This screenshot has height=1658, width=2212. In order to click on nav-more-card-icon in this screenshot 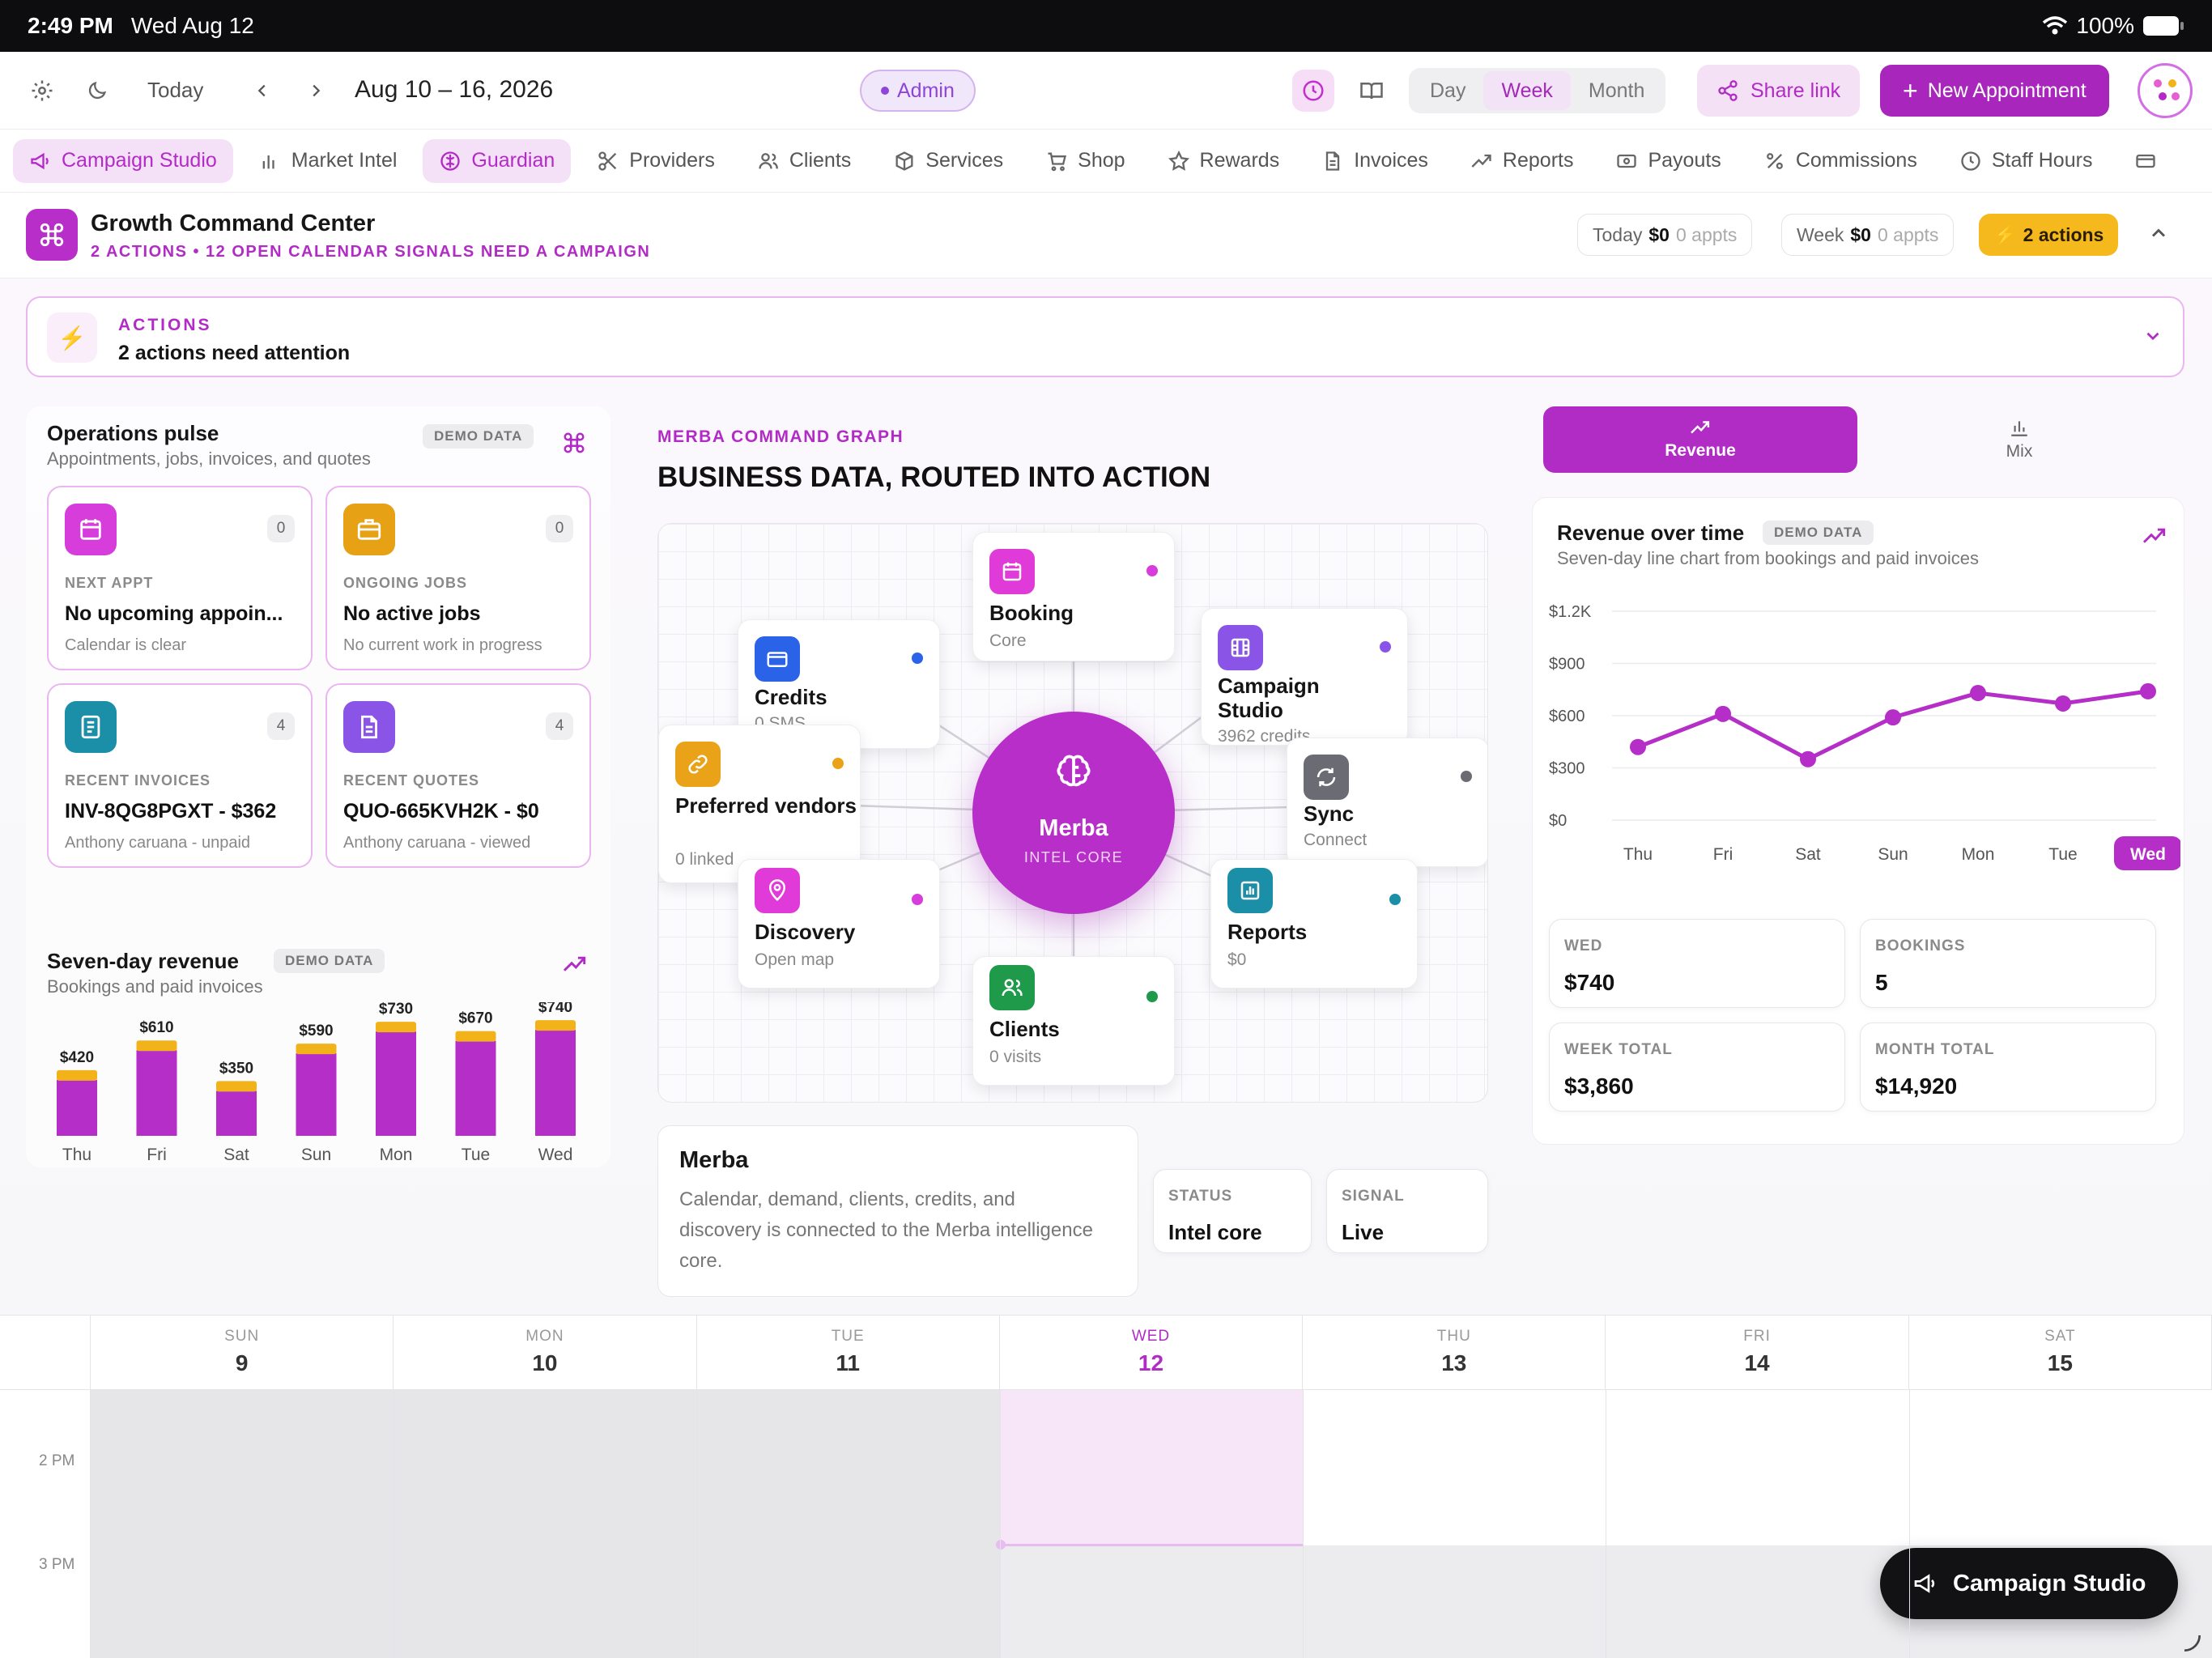, I will do `click(2146, 161)`.